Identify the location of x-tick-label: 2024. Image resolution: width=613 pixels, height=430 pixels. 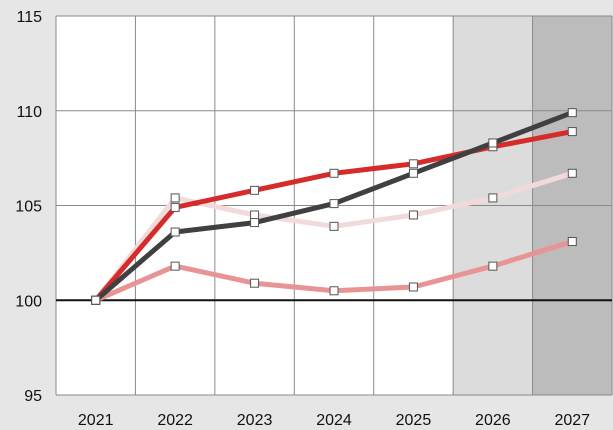
(334, 420).